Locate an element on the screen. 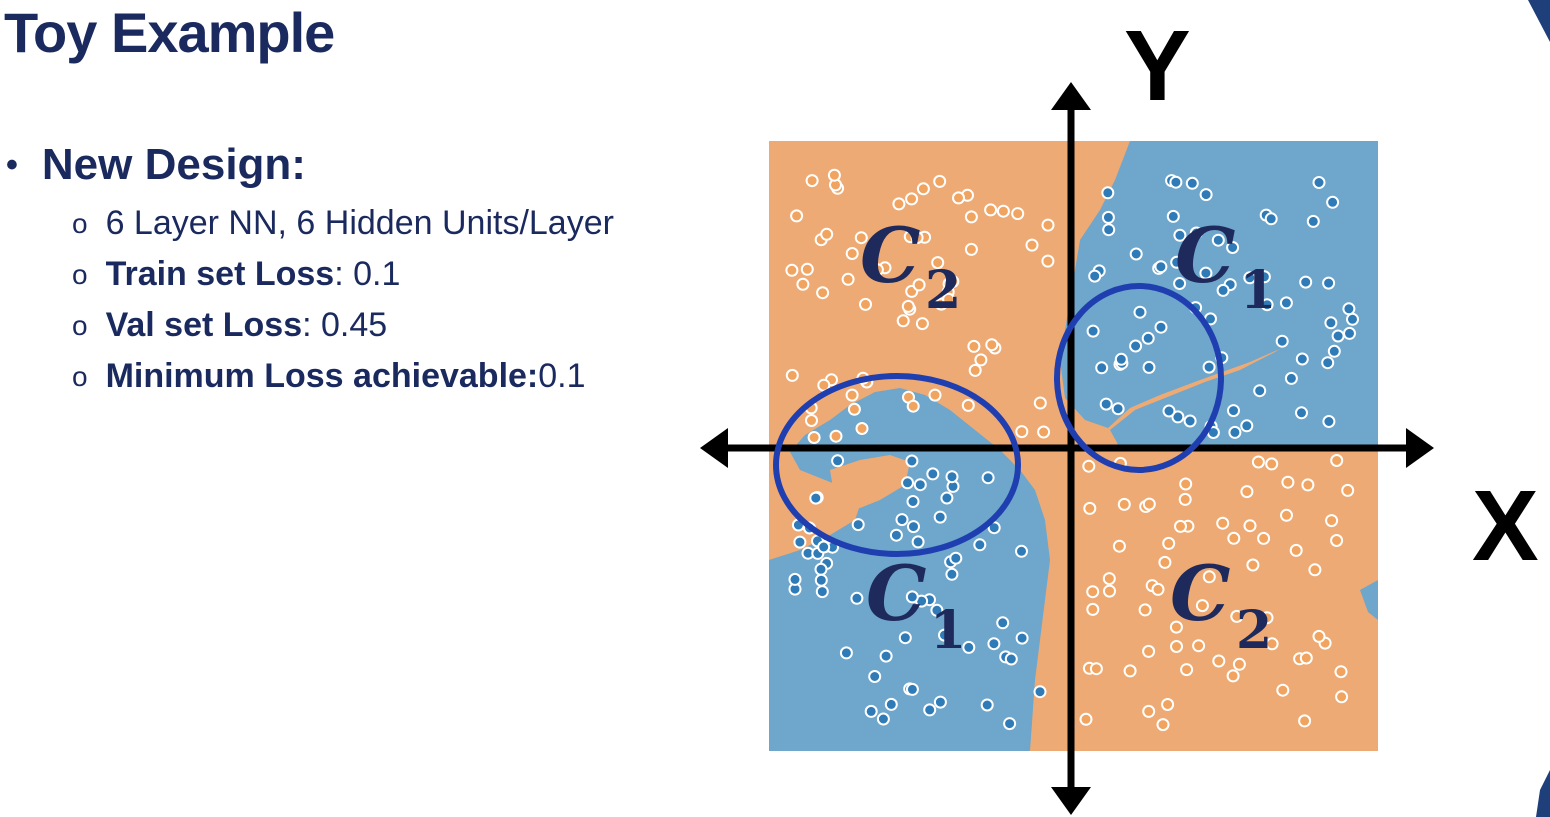 This screenshot has height=817, width=1550. label-c2-top-left: C 2 is located at coordinates (910, 266).